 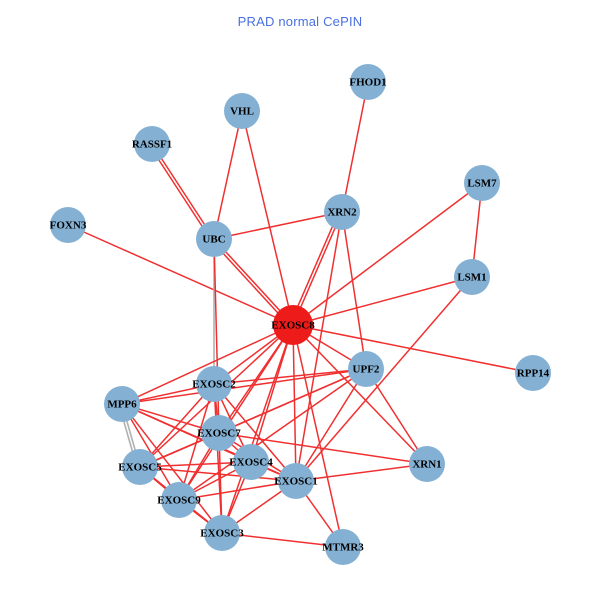 I want to click on node-label: VHL, so click(x=242, y=112).